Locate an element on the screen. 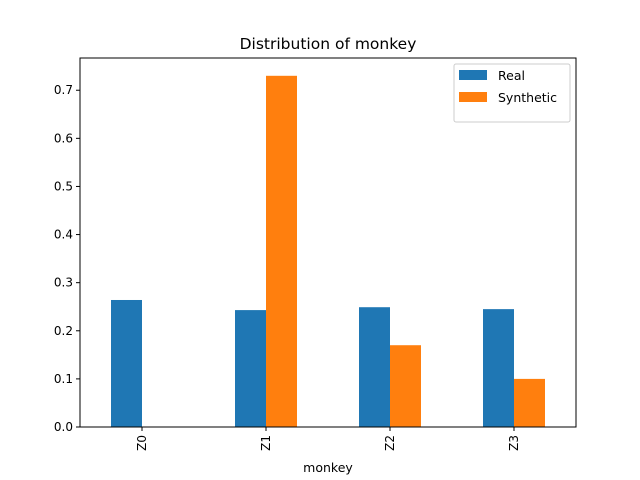 Image resolution: width=640 pixels, height=480 pixels. x-axis-ticks: Z0 Z1 Z2 Z3 is located at coordinates (328, 439).